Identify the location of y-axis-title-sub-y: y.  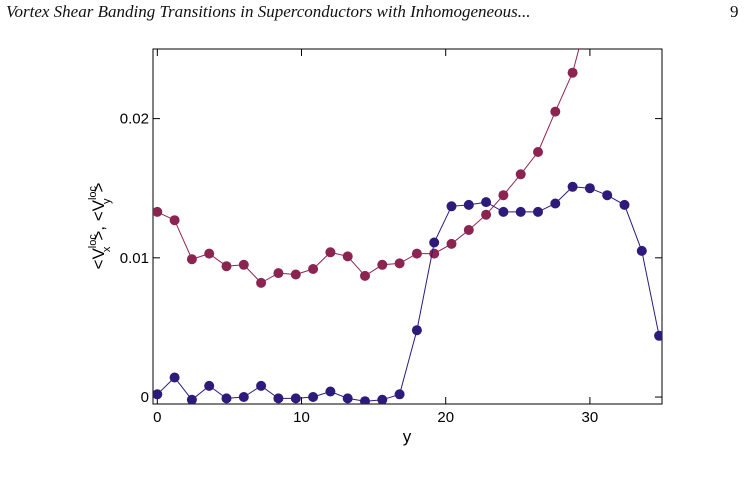
(107, 201).